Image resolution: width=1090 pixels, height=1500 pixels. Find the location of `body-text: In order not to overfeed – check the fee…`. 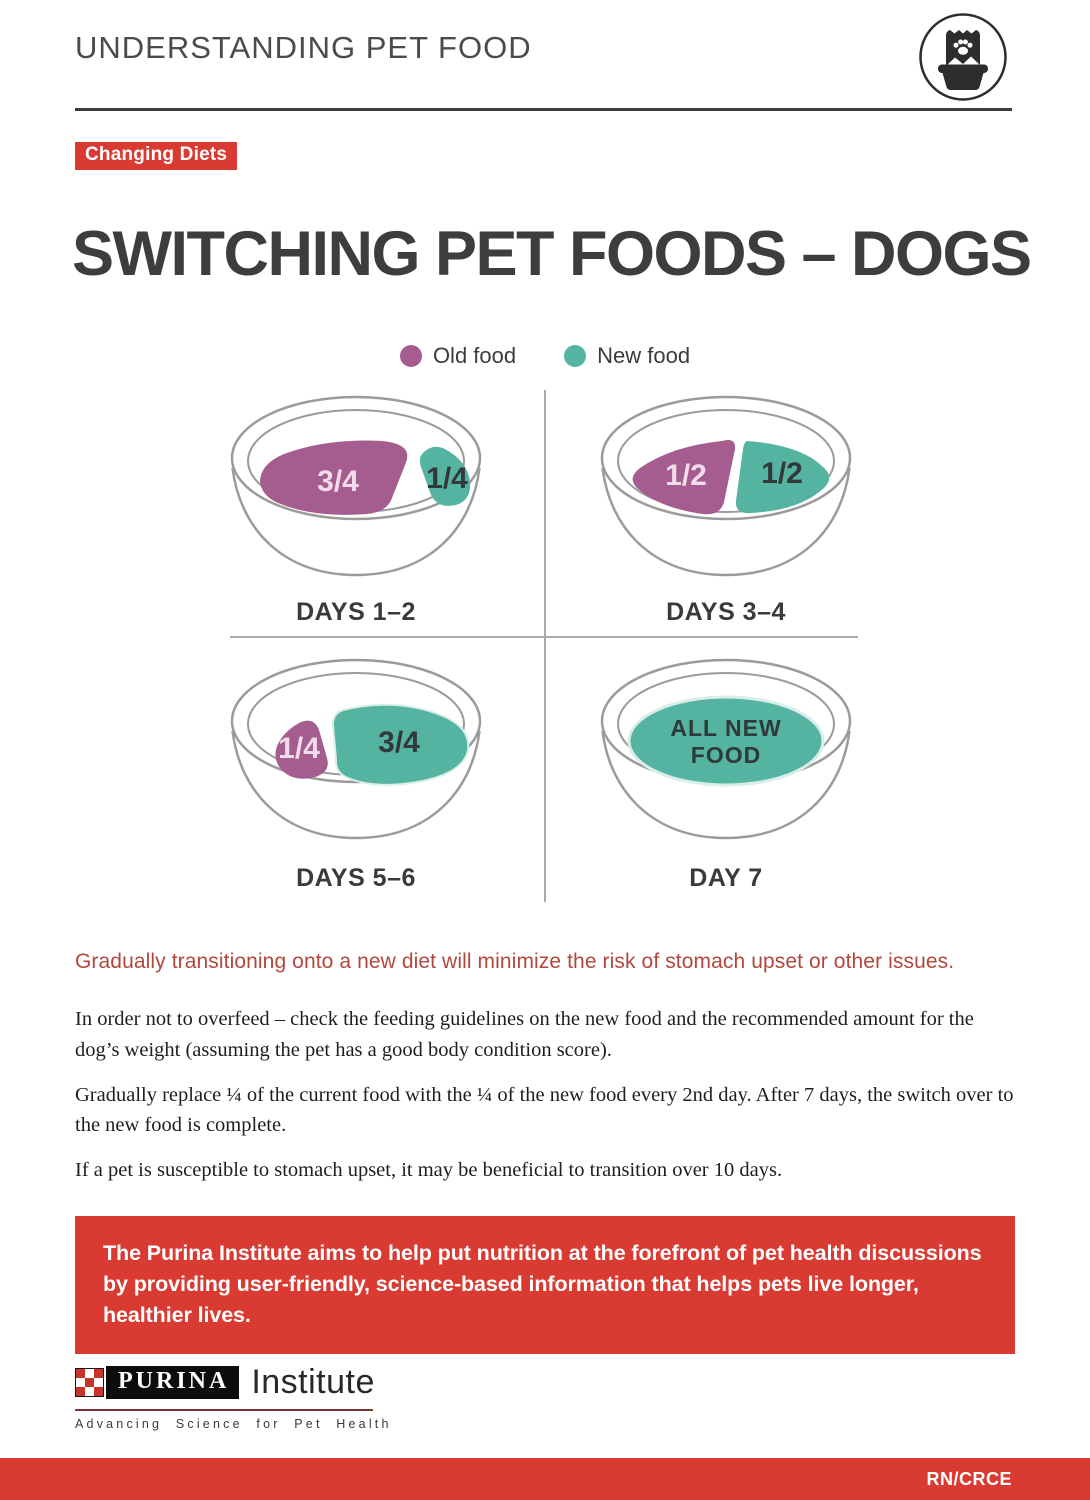

body-text: In order not to overfeed – check the fee… is located at coordinates (547, 1102).